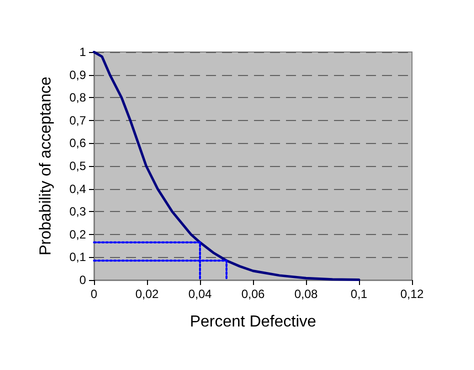 This screenshot has height=370, width=474. I want to click on x-axis-title: Percent Defective, so click(253, 322).